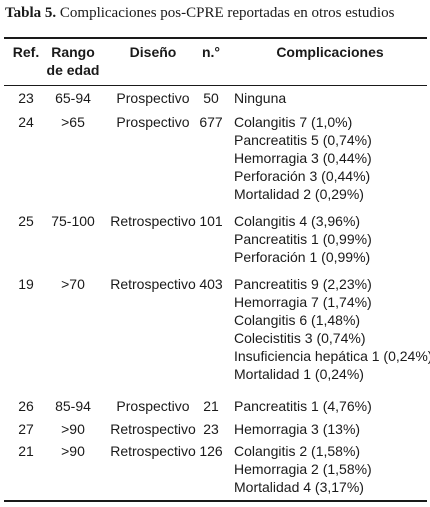  What do you see at coordinates (211, 284) in the screenshot?
I see `row-n: 403` at bounding box center [211, 284].